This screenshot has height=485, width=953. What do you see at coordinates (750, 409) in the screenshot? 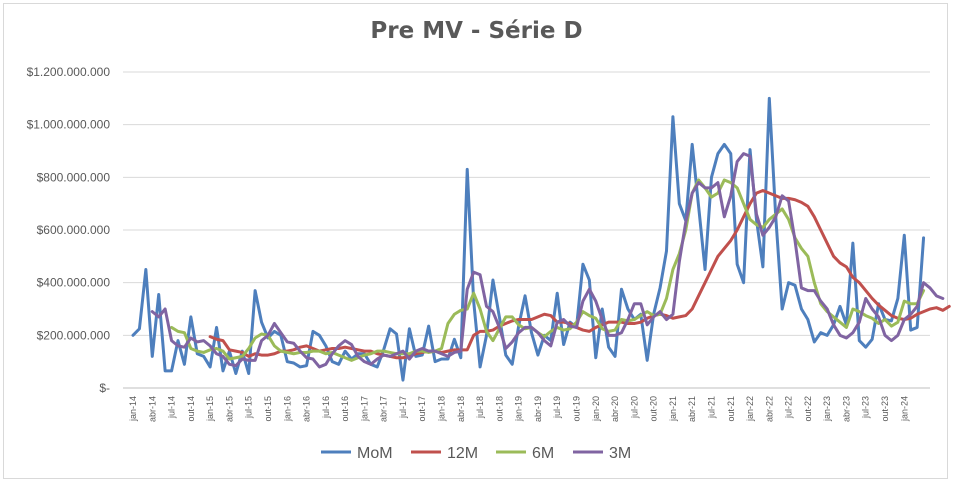
I see `x-tick-label: jan-22` at bounding box center [750, 409].